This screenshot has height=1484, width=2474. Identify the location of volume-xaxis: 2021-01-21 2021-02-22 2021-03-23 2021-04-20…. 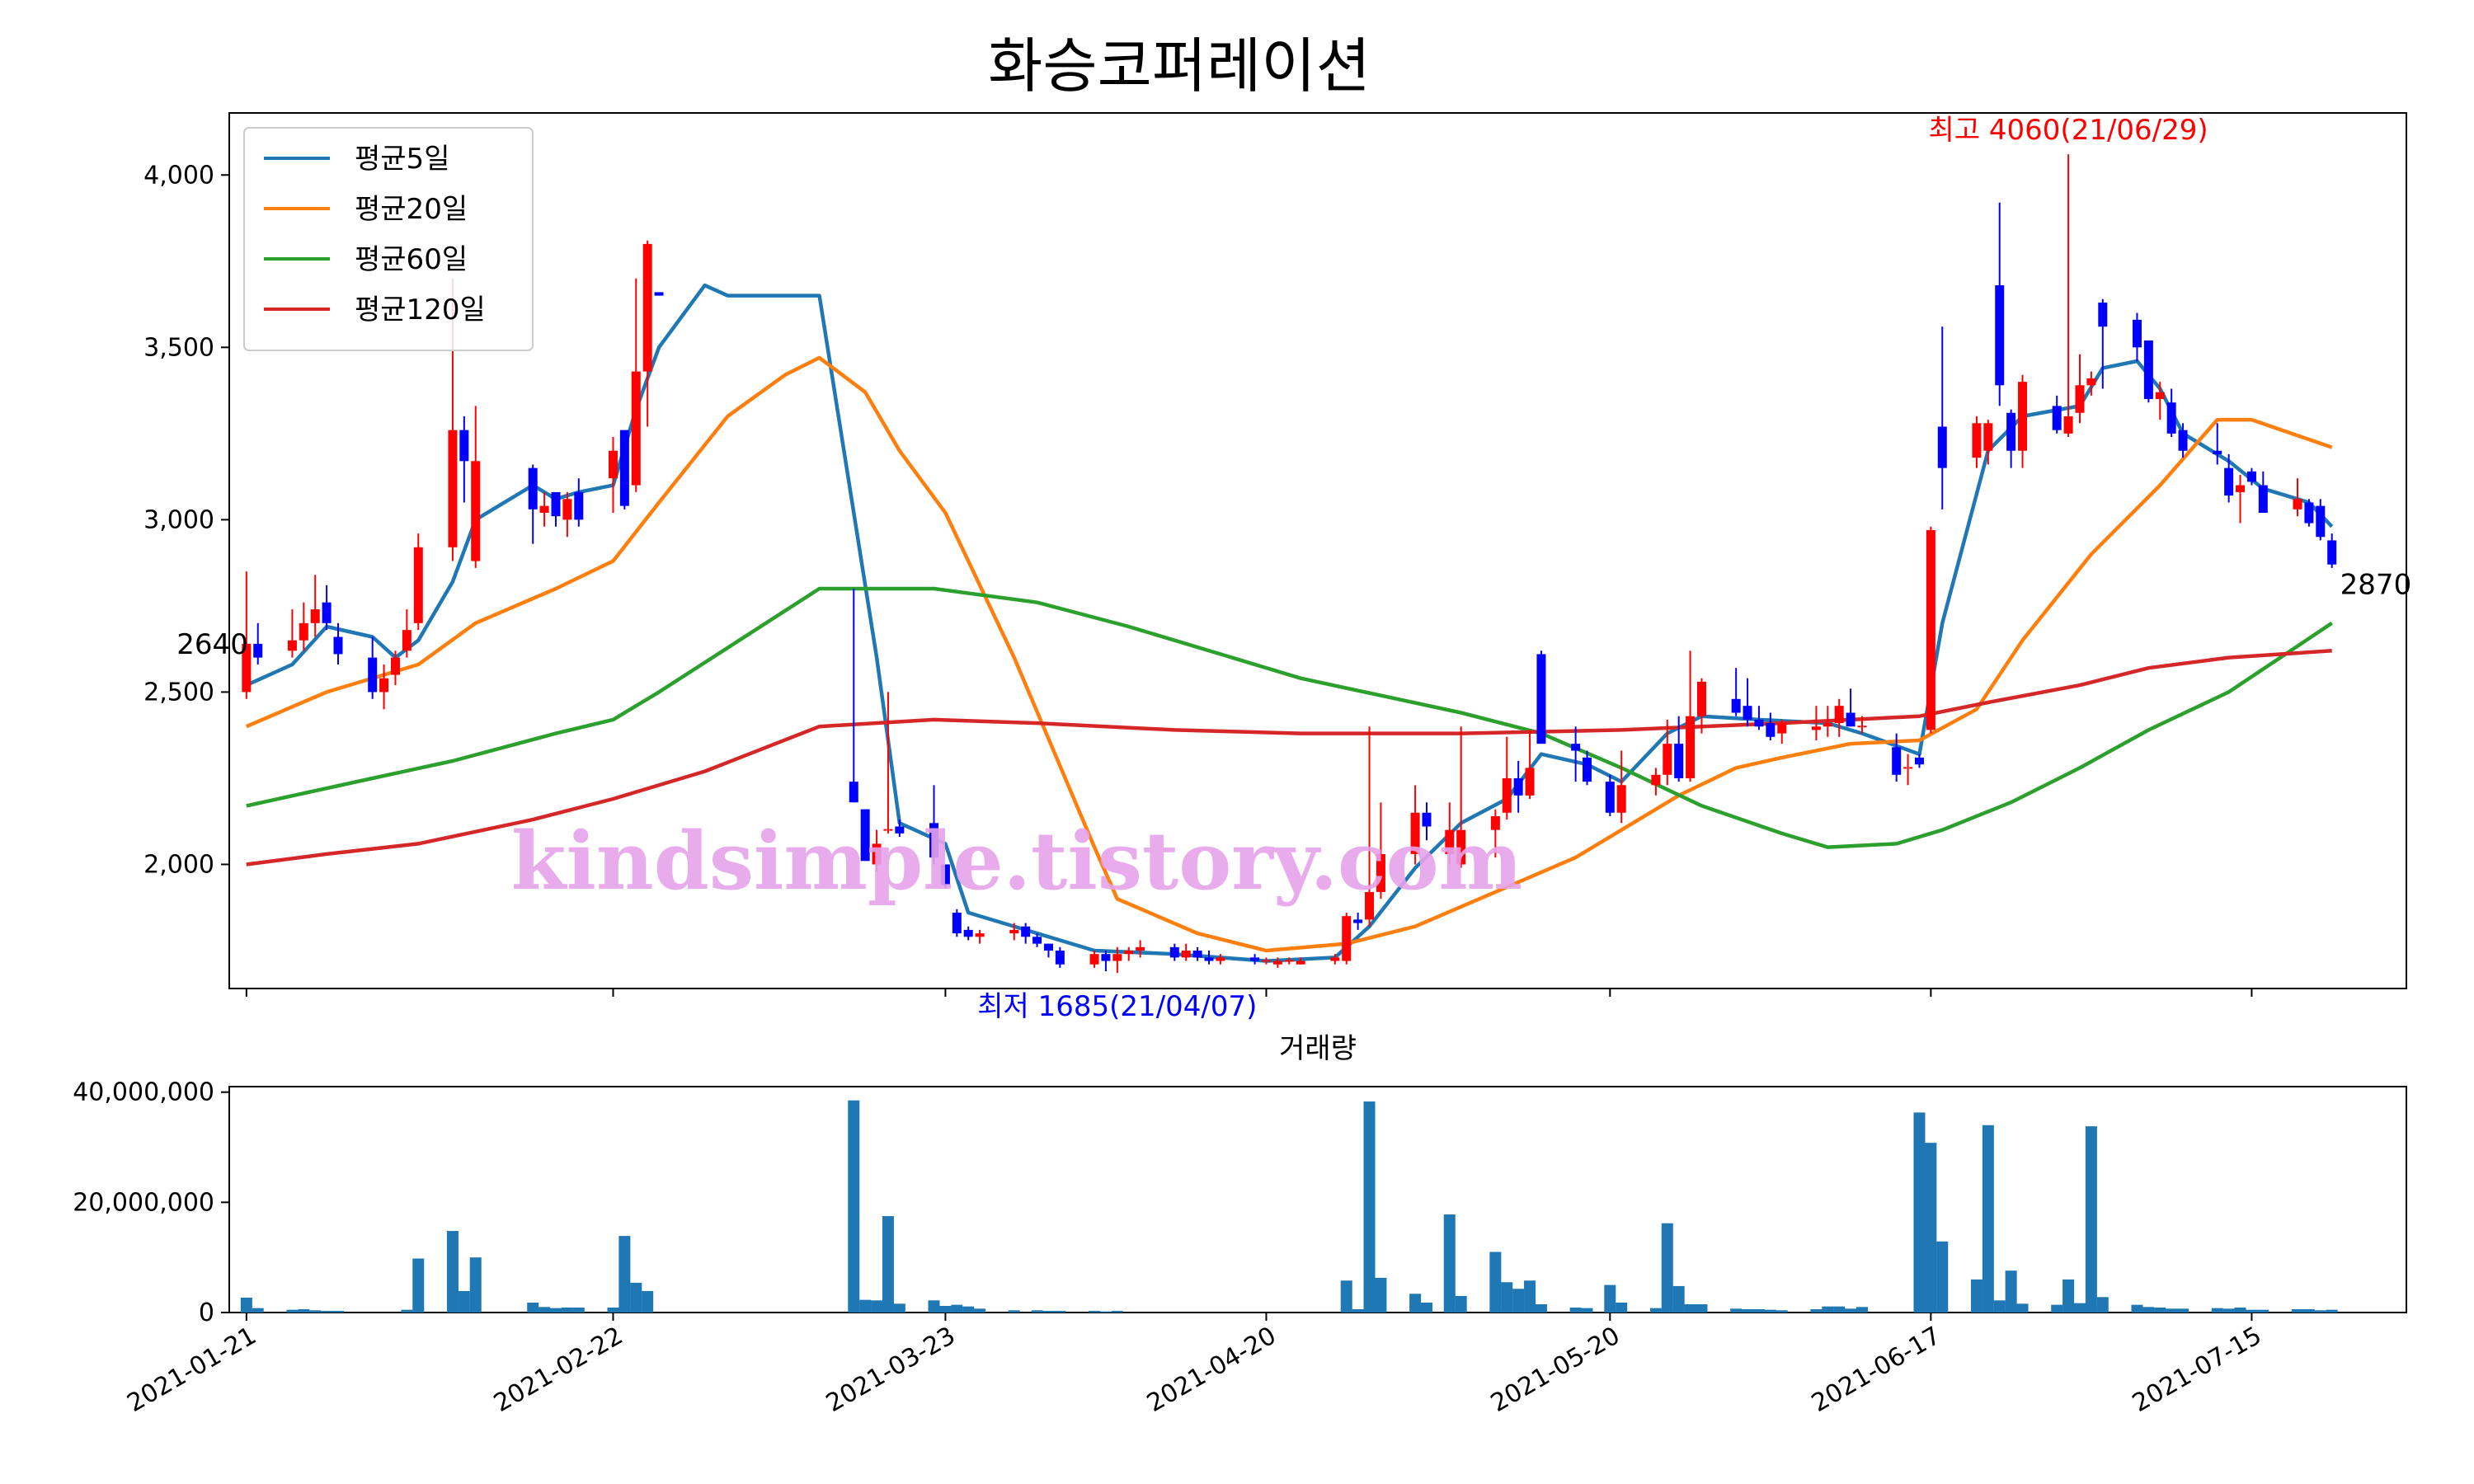
(1194, 1365).